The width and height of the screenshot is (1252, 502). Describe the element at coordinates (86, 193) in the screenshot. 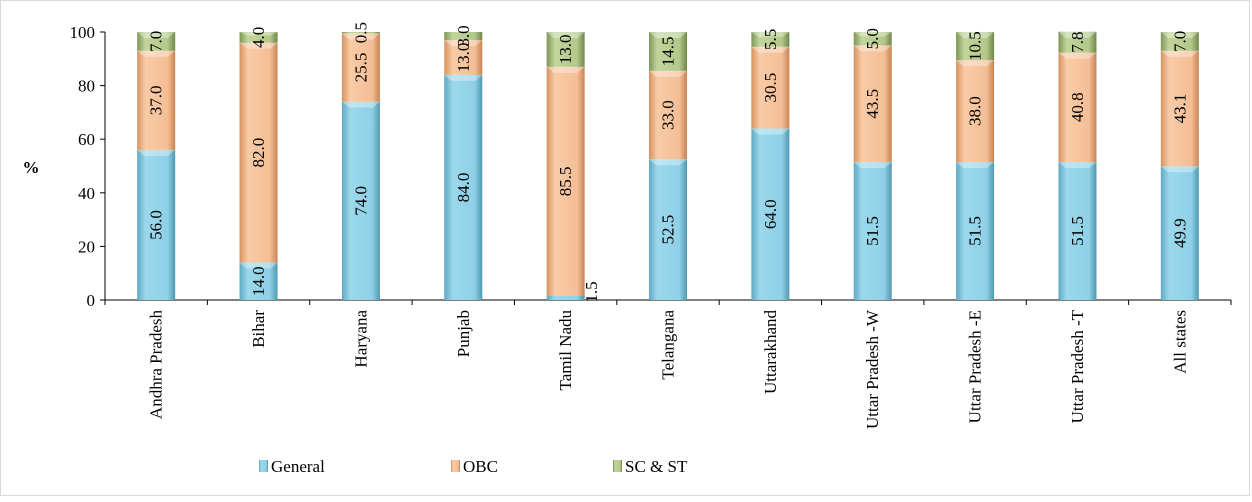

I see `y-tick-label: 40` at that location.